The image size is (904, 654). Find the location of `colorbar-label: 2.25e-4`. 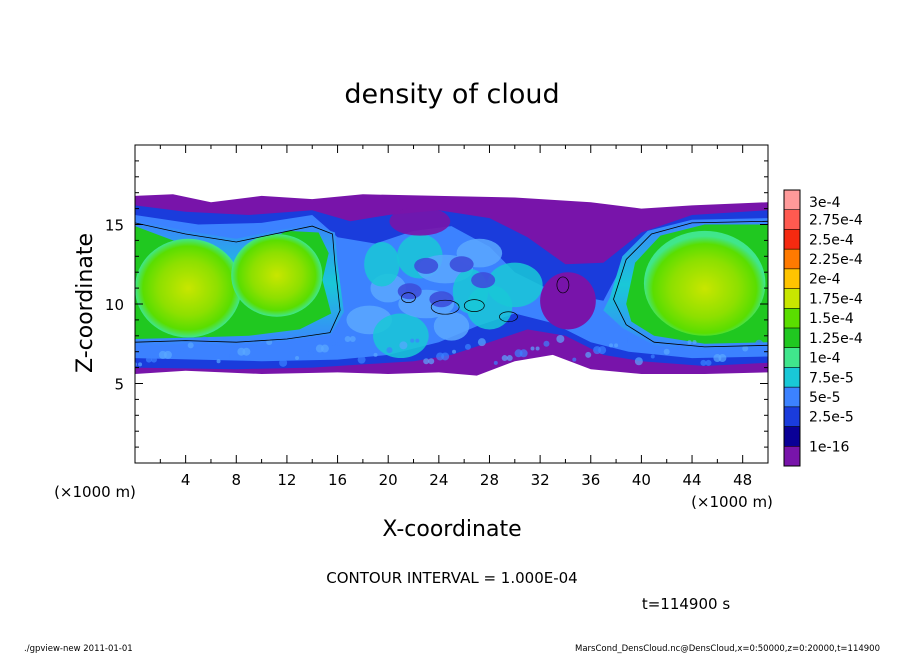

colorbar-label: 2.25e-4 is located at coordinates (836, 260).